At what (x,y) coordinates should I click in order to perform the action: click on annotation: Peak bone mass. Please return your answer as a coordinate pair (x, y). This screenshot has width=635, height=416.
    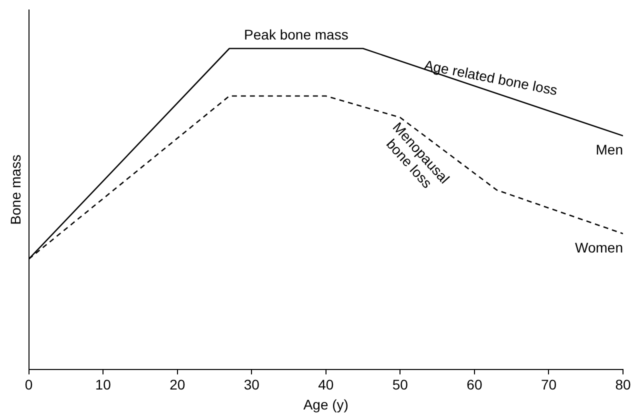
    Looking at the image, I should click on (296, 34).